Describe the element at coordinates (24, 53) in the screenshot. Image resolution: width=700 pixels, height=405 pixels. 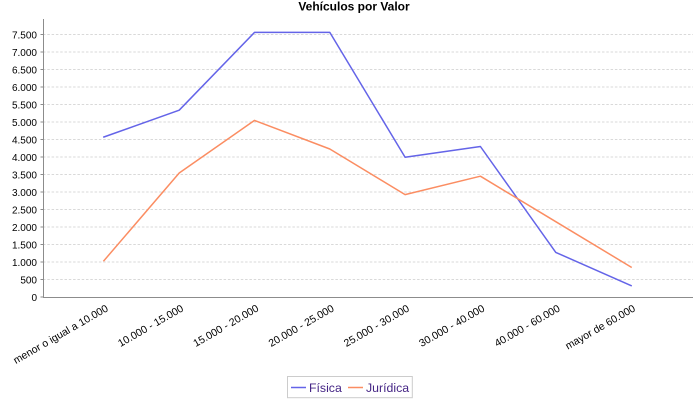
I see `svg-text: 7.000` at that location.